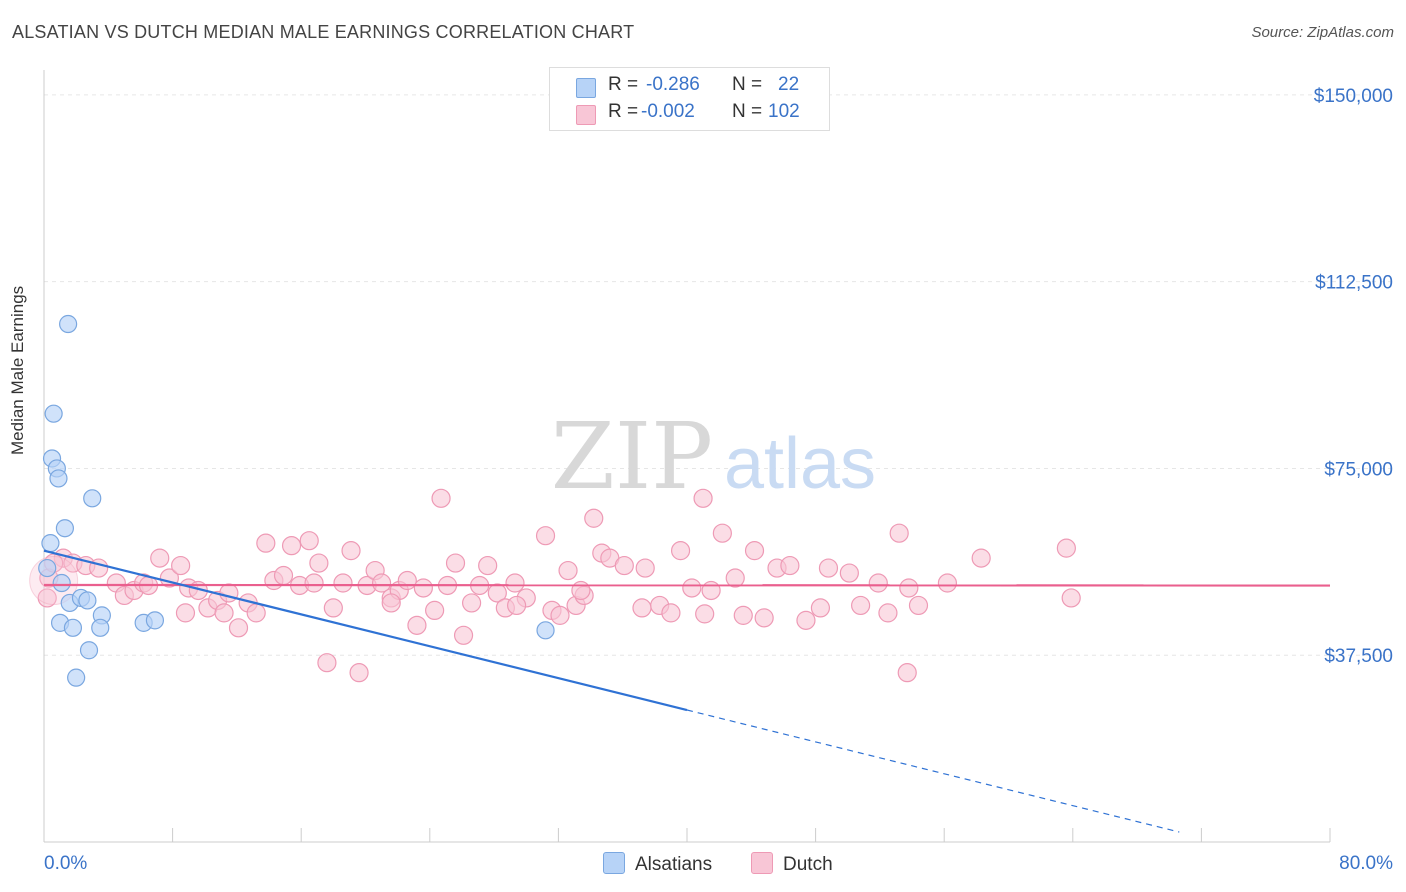 The height and width of the screenshot is (892, 1406). I want to click on watermark: ZIP atlas, so click(713, 456).